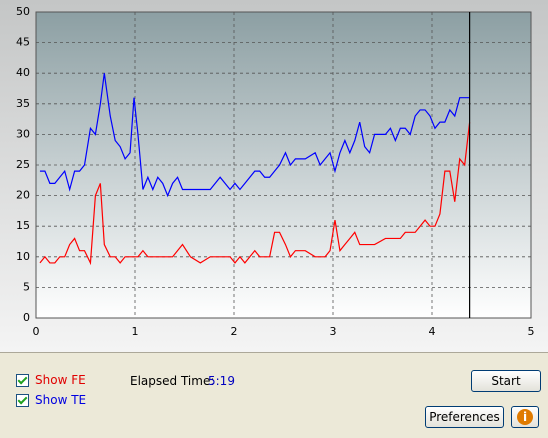 The image size is (548, 438). What do you see at coordinates (23, 42) in the screenshot?
I see `y-tick-label: 45` at bounding box center [23, 42].